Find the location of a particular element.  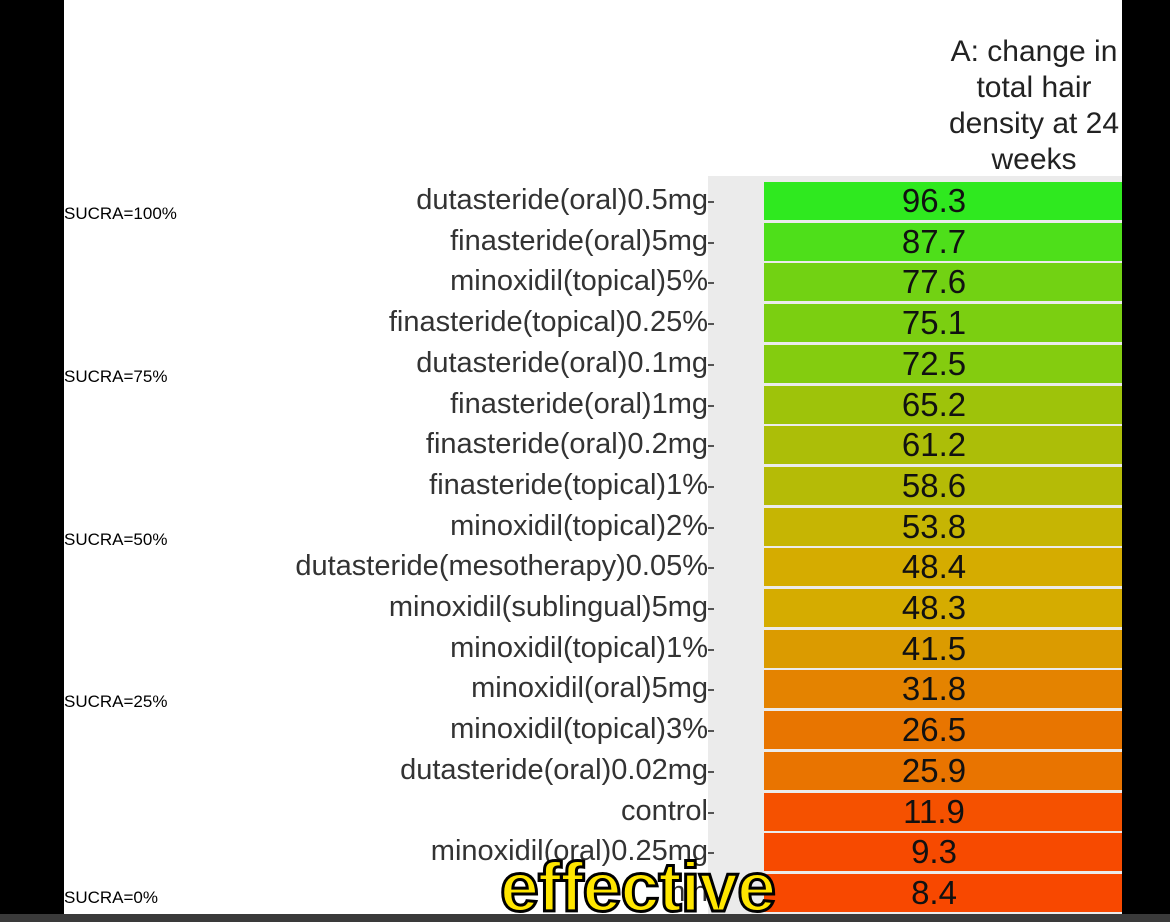

sucra-label: SUCRA=100% is located at coordinates (120, 213).